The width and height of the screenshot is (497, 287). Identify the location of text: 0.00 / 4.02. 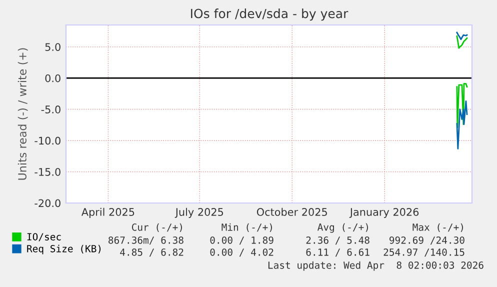
(242, 252).